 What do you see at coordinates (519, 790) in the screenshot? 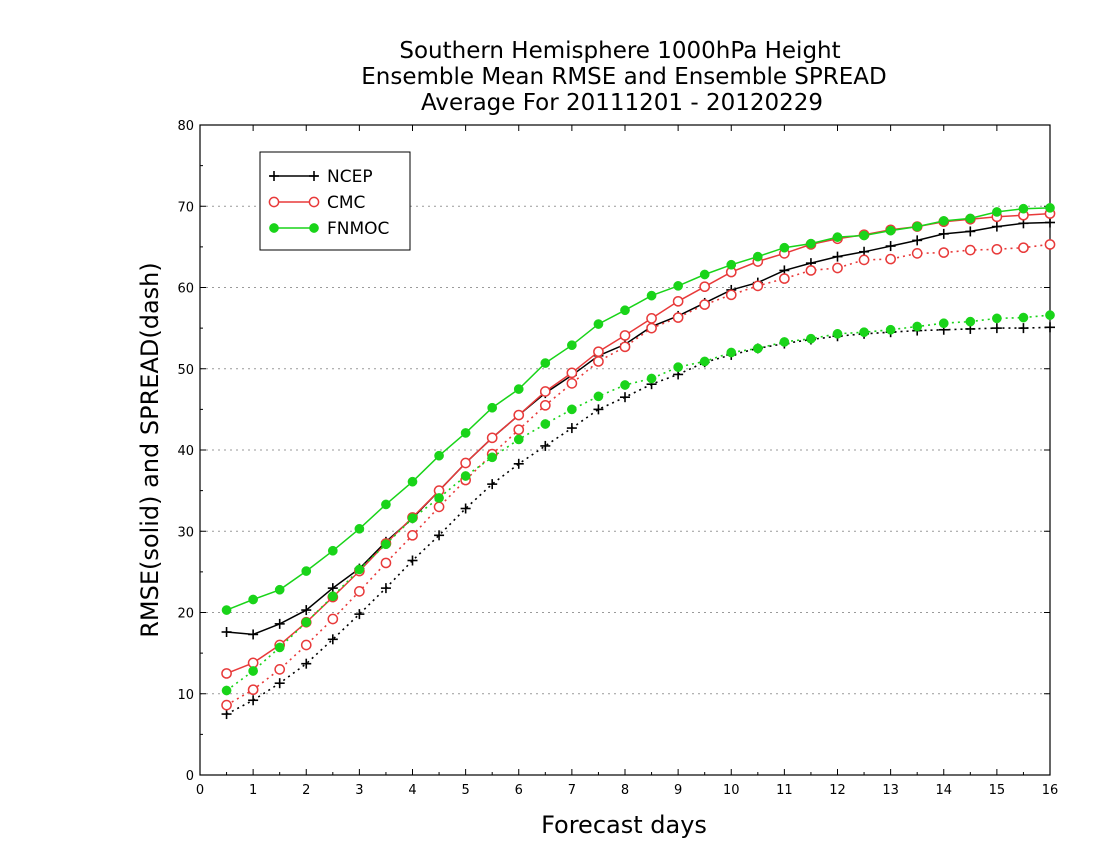
I see `x-tick-label-6: 6` at bounding box center [519, 790].